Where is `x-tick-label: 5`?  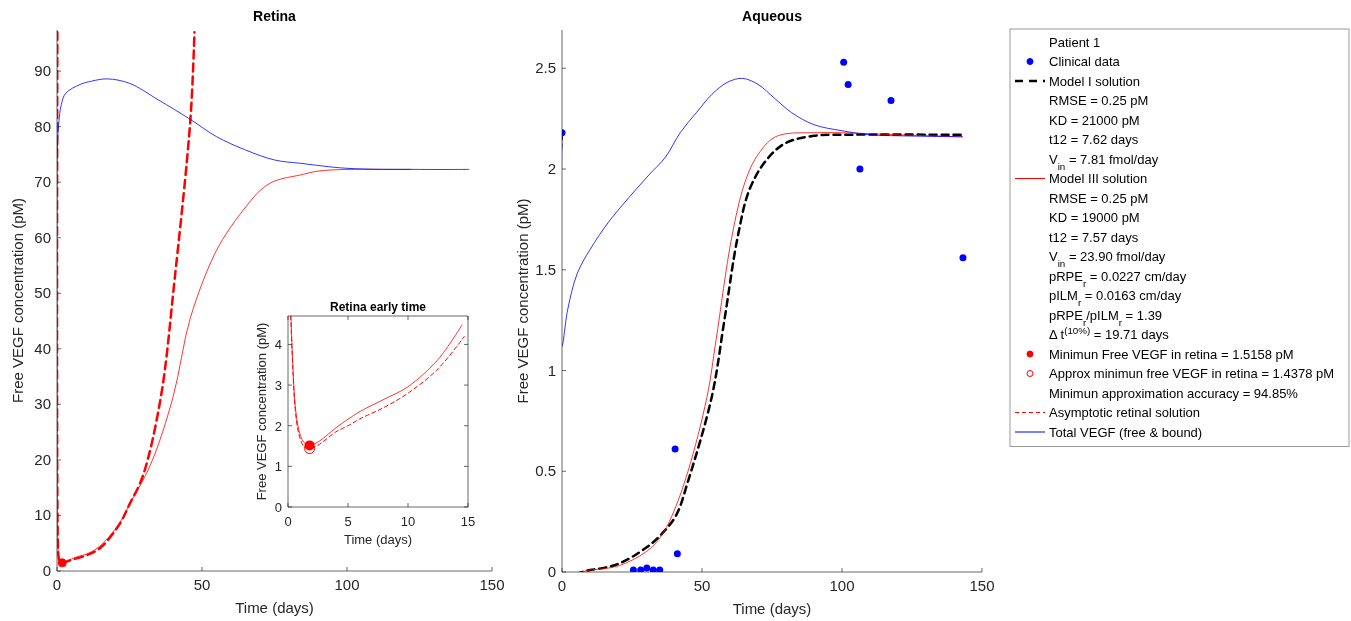 x-tick-label: 5 is located at coordinates (348, 521).